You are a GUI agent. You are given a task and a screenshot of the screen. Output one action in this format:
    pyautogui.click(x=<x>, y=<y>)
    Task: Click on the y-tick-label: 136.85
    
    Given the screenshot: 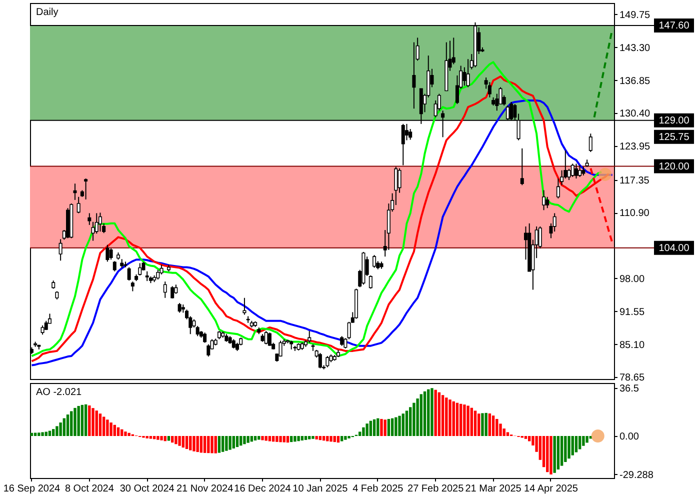 What is the action you would take?
    pyautogui.click(x=635, y=81)
    